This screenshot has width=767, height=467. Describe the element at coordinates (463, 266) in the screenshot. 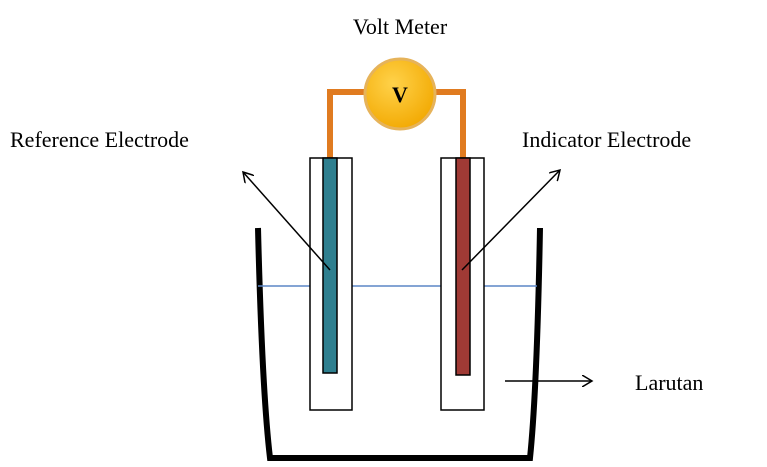

I see `indicator-electrode` at that location.